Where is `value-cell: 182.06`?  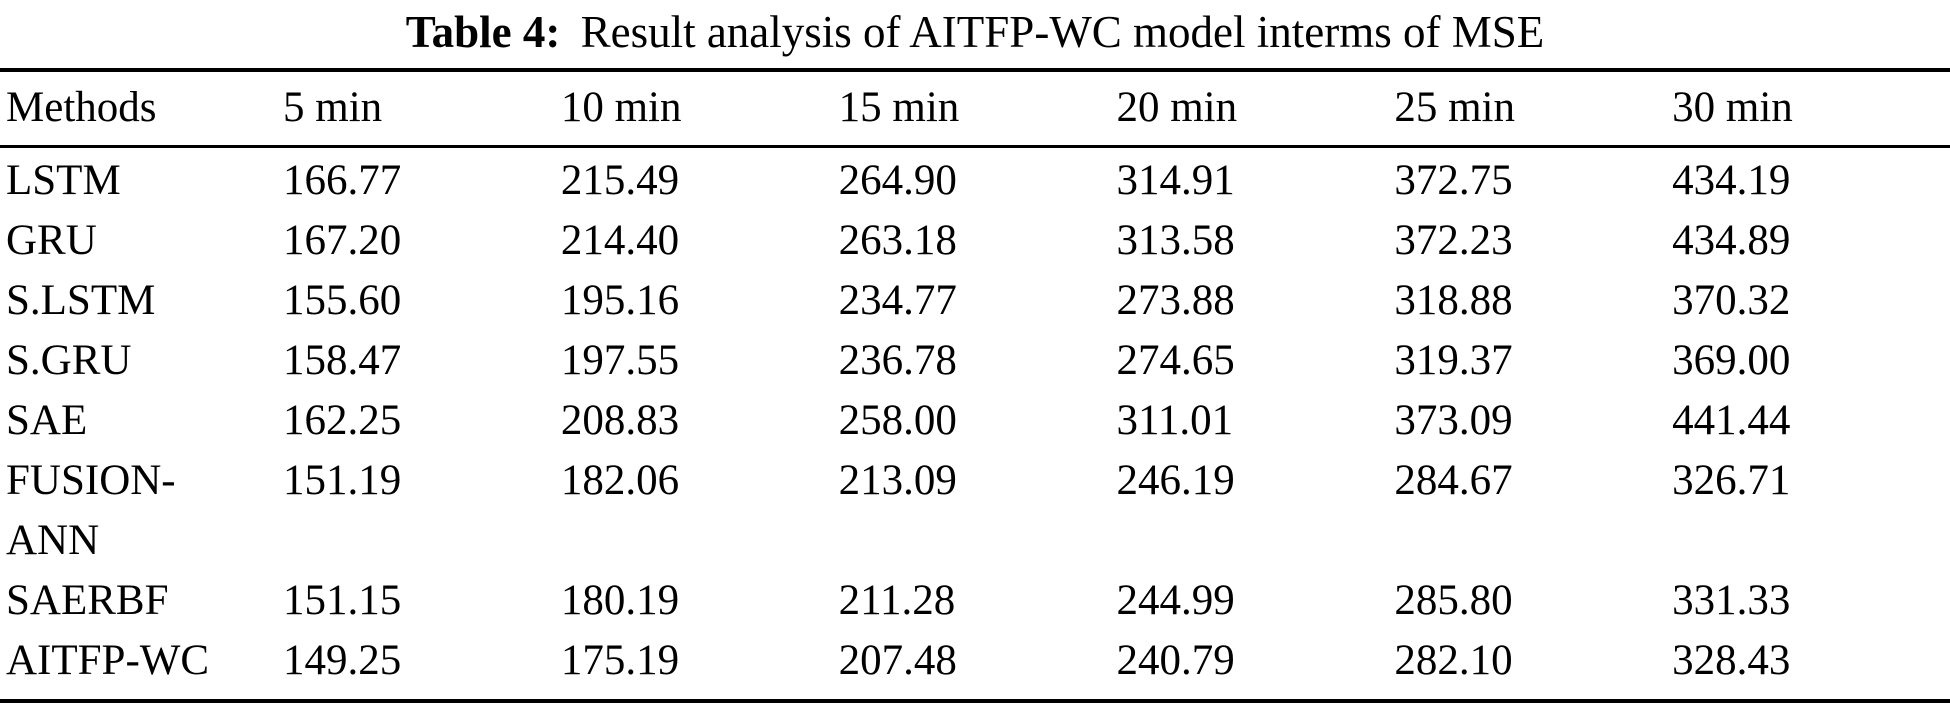
value-cell: 182.06 is located at coordinates (620, 480).